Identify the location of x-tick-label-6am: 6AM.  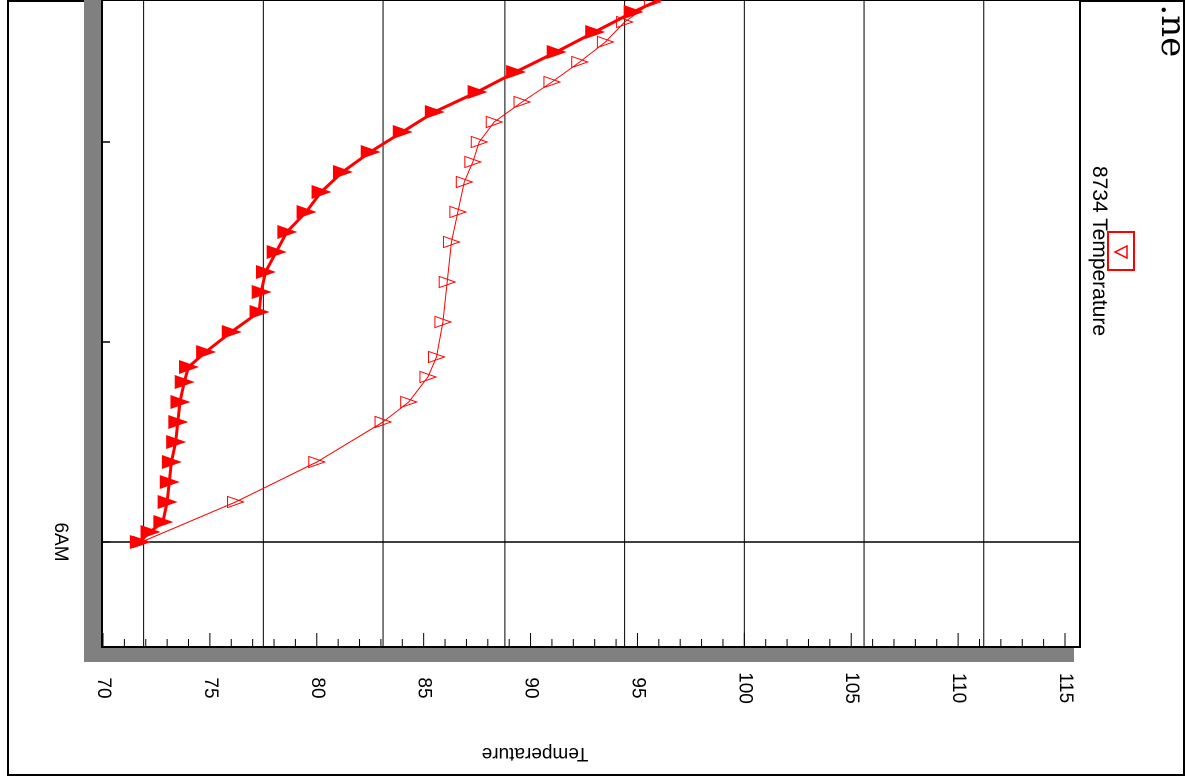
(60, 541).